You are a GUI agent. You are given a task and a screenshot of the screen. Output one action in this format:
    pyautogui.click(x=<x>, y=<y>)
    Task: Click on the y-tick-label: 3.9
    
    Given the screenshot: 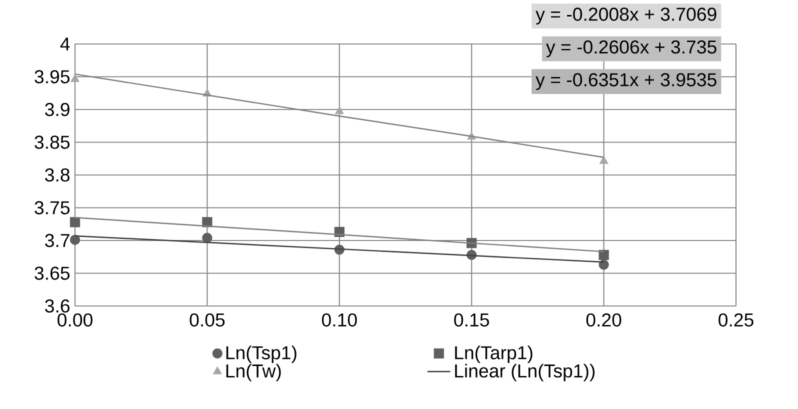 What is the action you would take?
    pyautogui.click(x=57, y=109)
    